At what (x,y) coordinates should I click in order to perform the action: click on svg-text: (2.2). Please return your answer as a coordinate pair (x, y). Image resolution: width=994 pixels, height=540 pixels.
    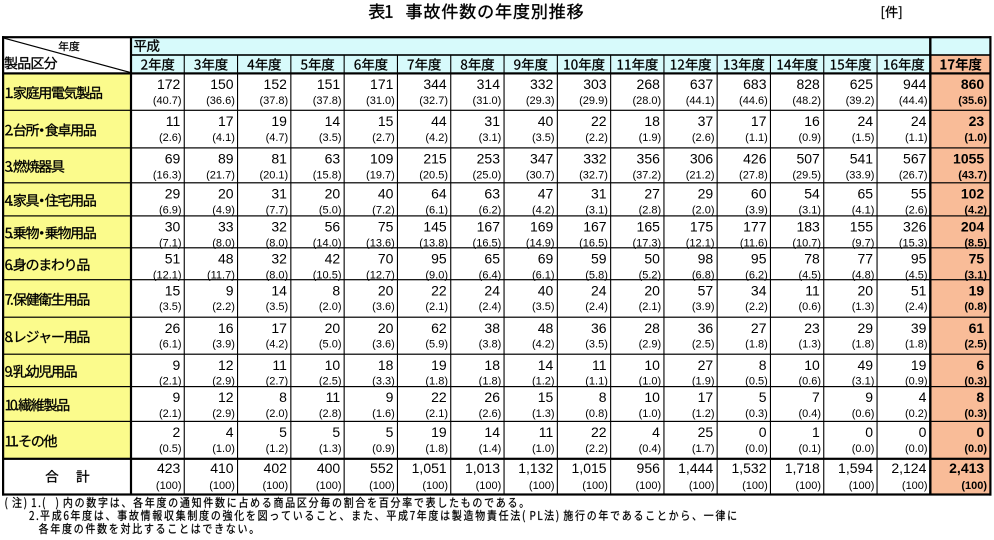
    Looking at the image, I should click on (596, 449).